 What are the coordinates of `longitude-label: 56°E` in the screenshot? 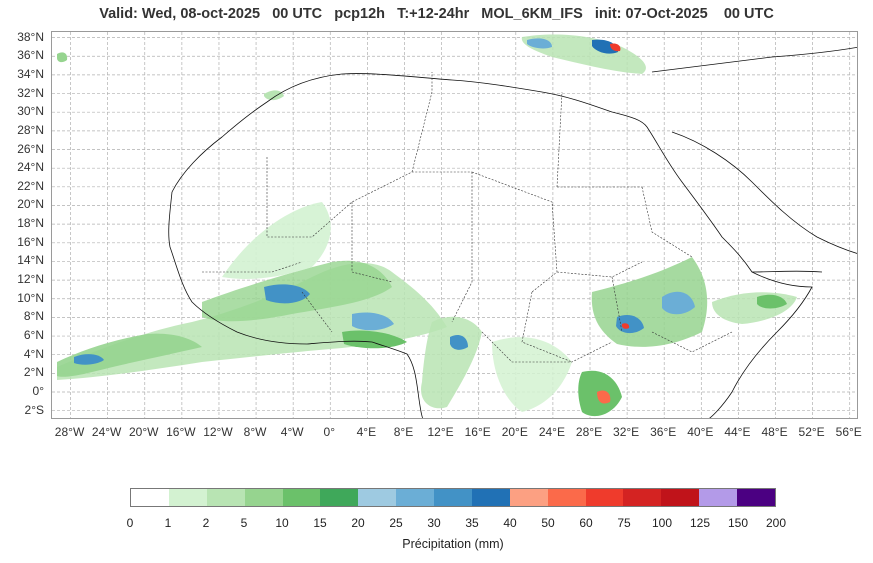 It's located at (848, 432).